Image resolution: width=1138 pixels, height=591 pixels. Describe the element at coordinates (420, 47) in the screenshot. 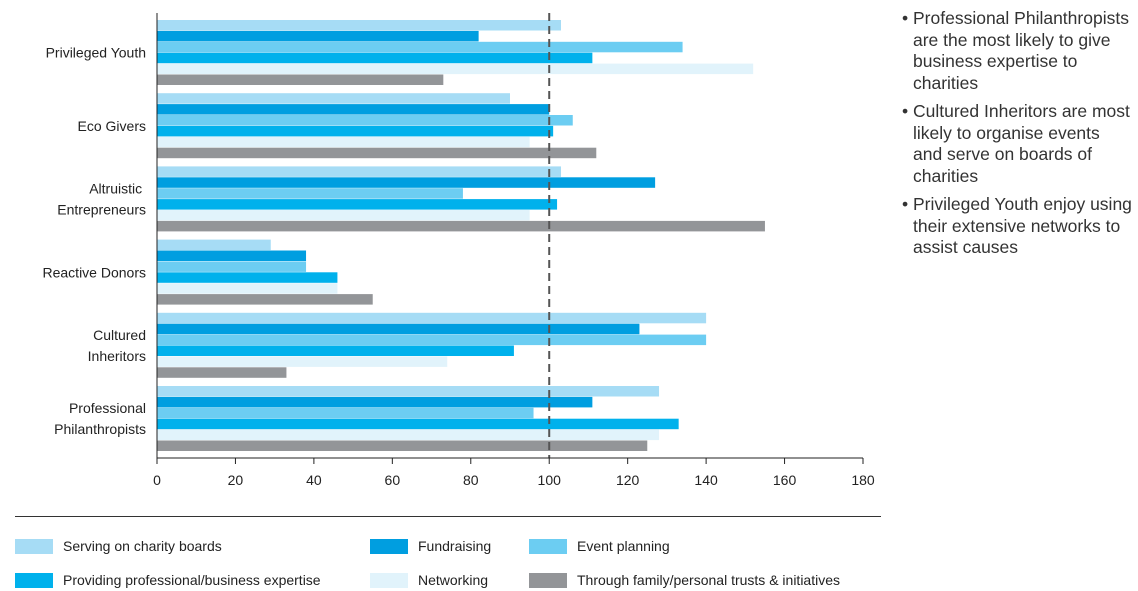

I see `bar-privileged-youth-event-planning` at that location.